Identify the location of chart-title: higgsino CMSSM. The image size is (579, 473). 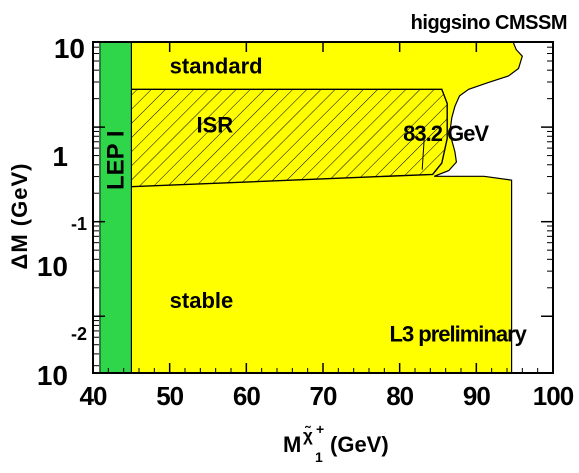
(489, 23).